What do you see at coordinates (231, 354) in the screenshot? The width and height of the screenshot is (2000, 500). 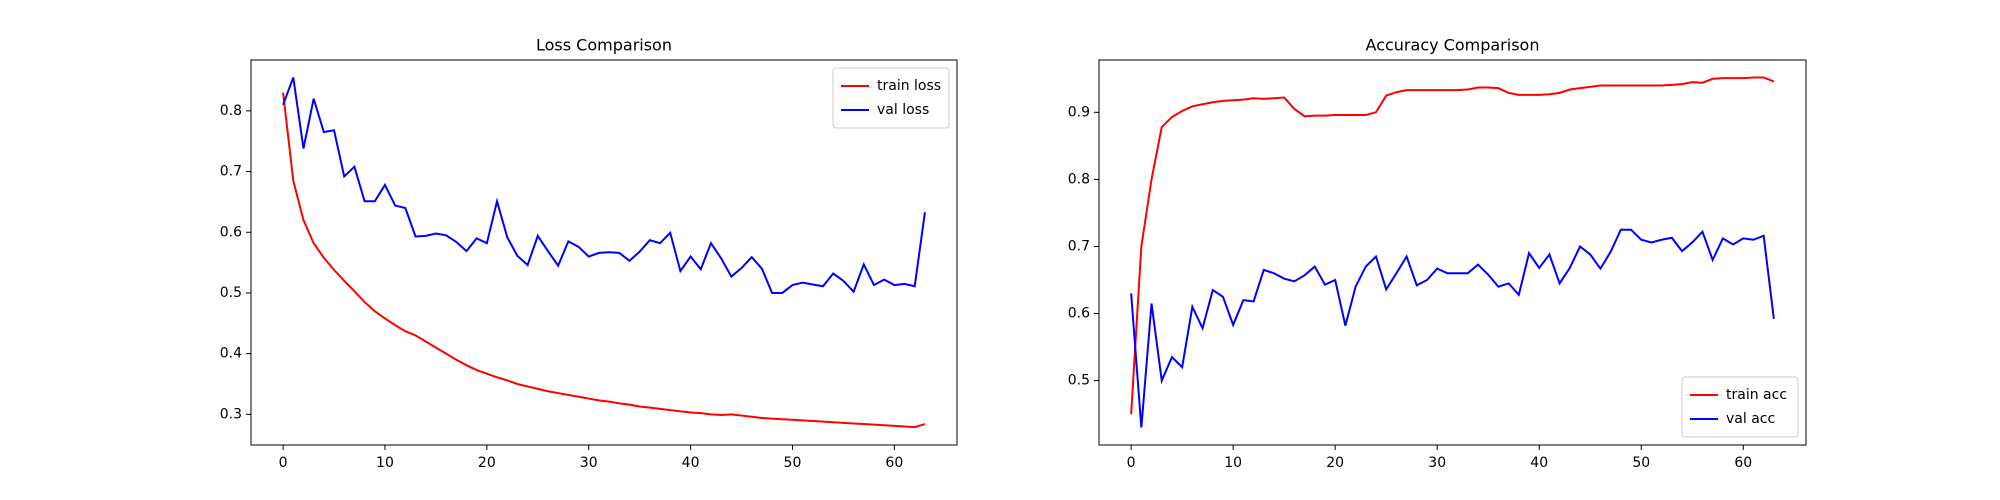 I see `y-tick-label: 0.4` at bounding box center [231, 354].